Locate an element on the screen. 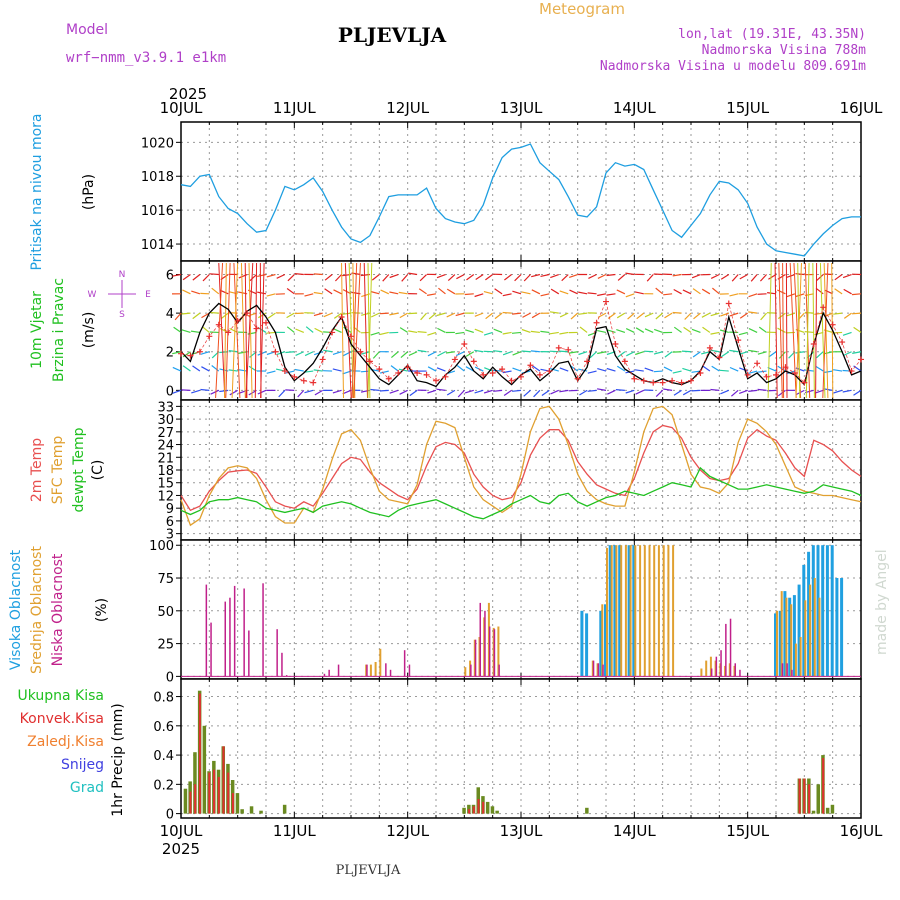 This screenshot has height=900, width=900. wind-ytick-label: 0 is located at coordinates (170, 391).